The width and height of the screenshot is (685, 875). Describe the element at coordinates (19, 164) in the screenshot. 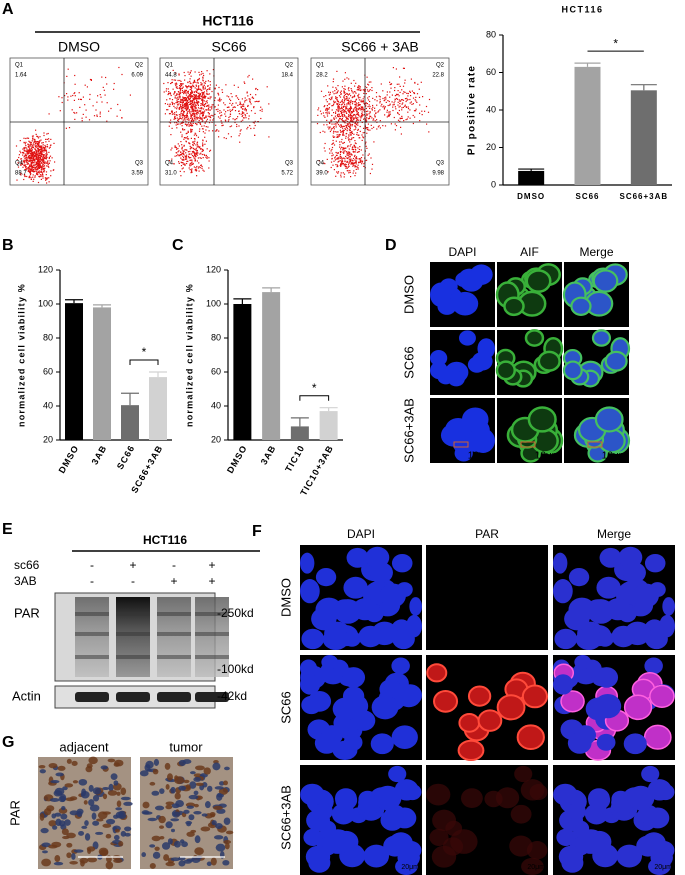

I see `quadrant-name: Q4` at that location.